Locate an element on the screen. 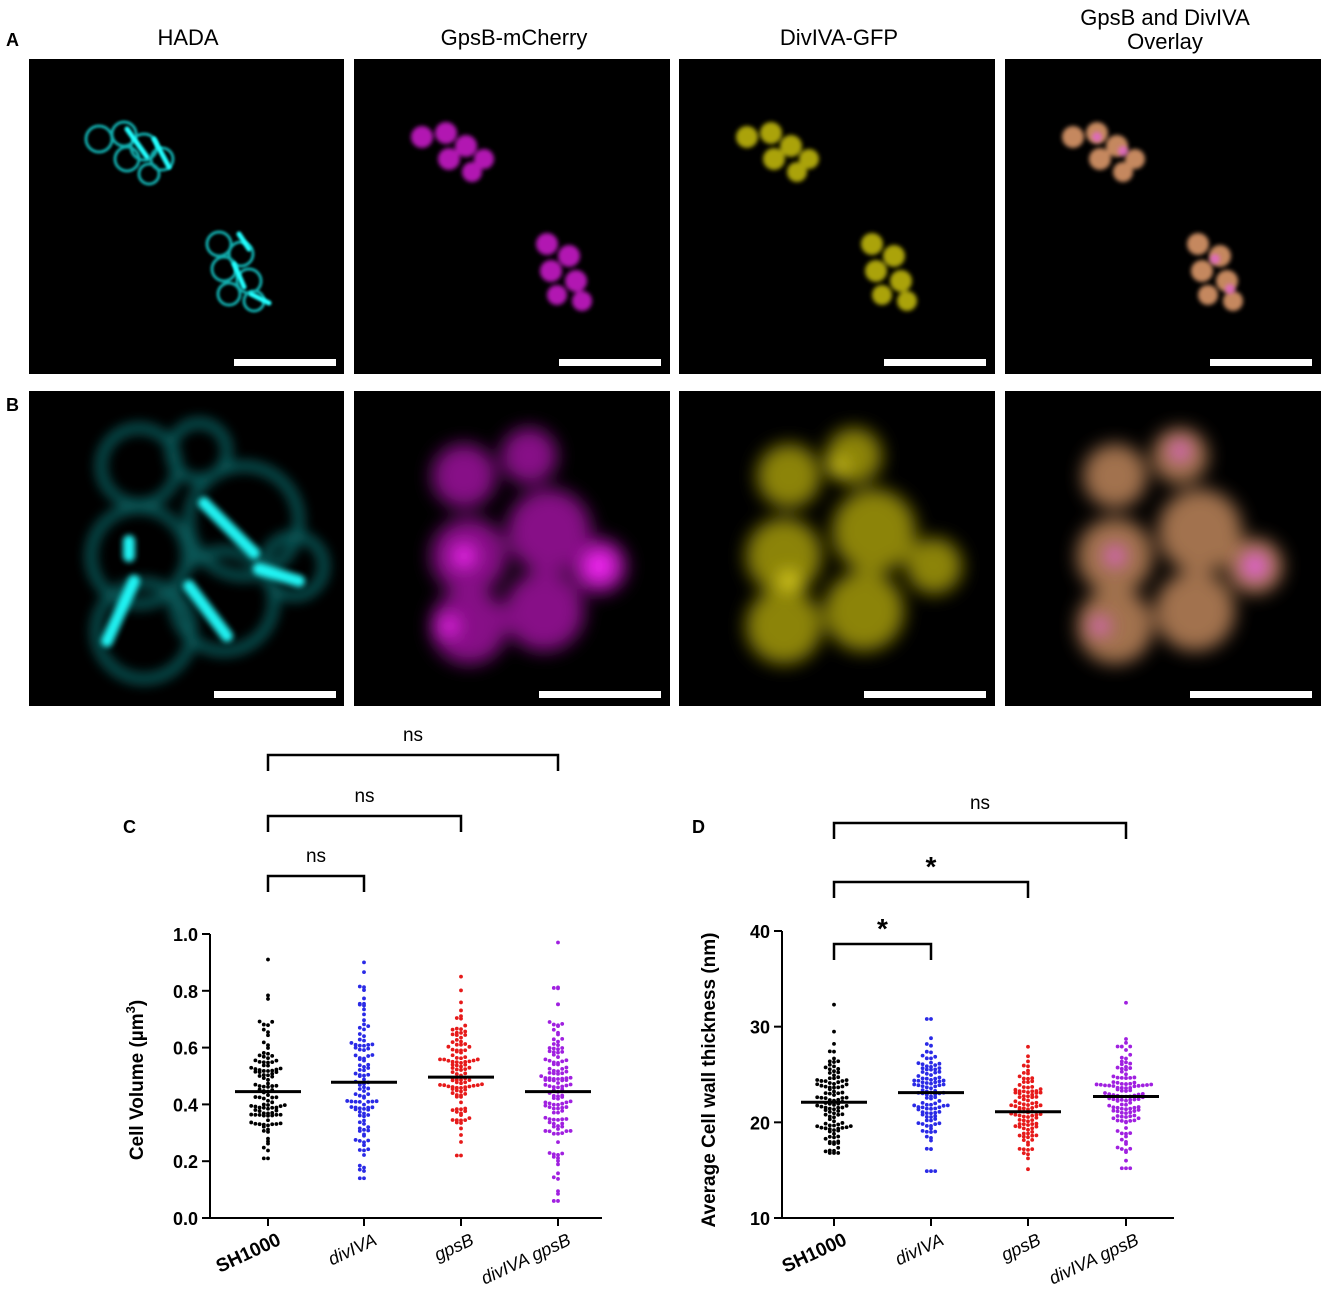  x-tick-label: SH1000 is located at coordinates (814, 1253).